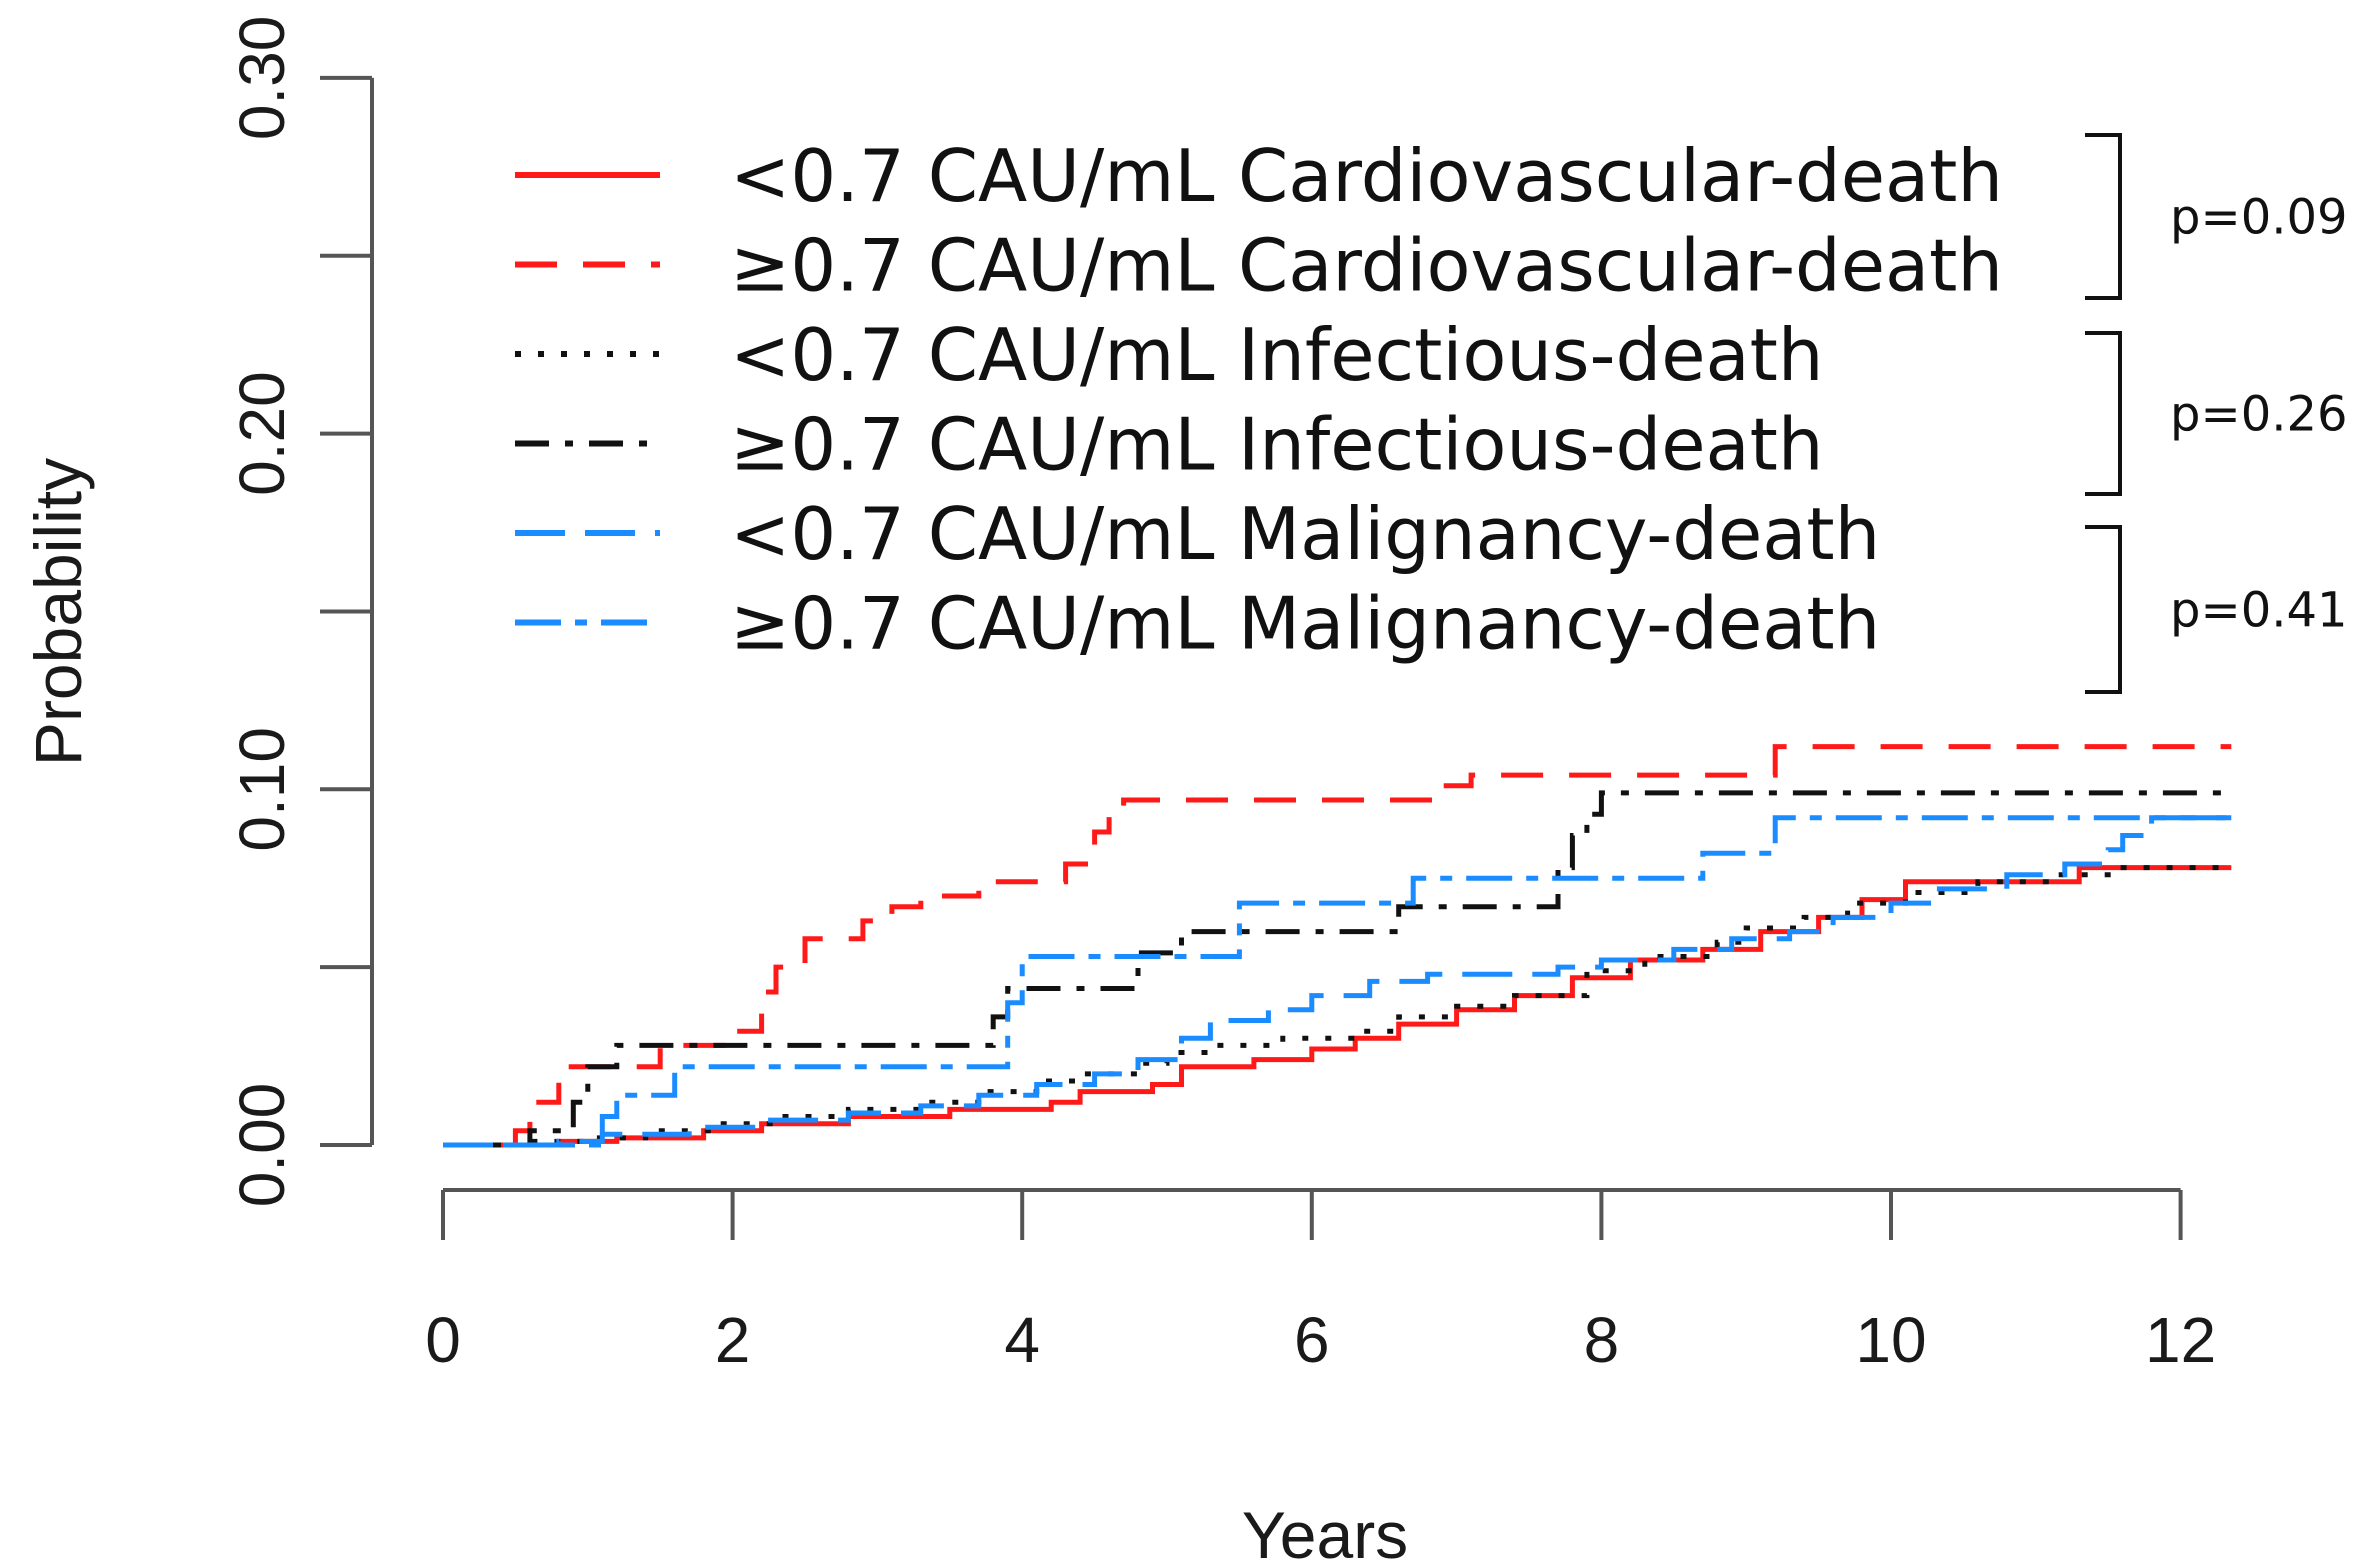  Describe the element at coordinates (443, 1340) in the screenshot. I see `x-tick-label: 0` at that location.